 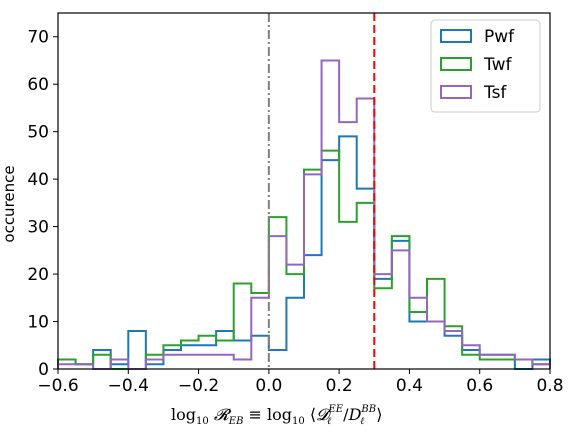 What do you see at coordinates (223, 414) in the screenshot?
I see `xlabel-R: 𝓡` at bounding box center [223, 414].